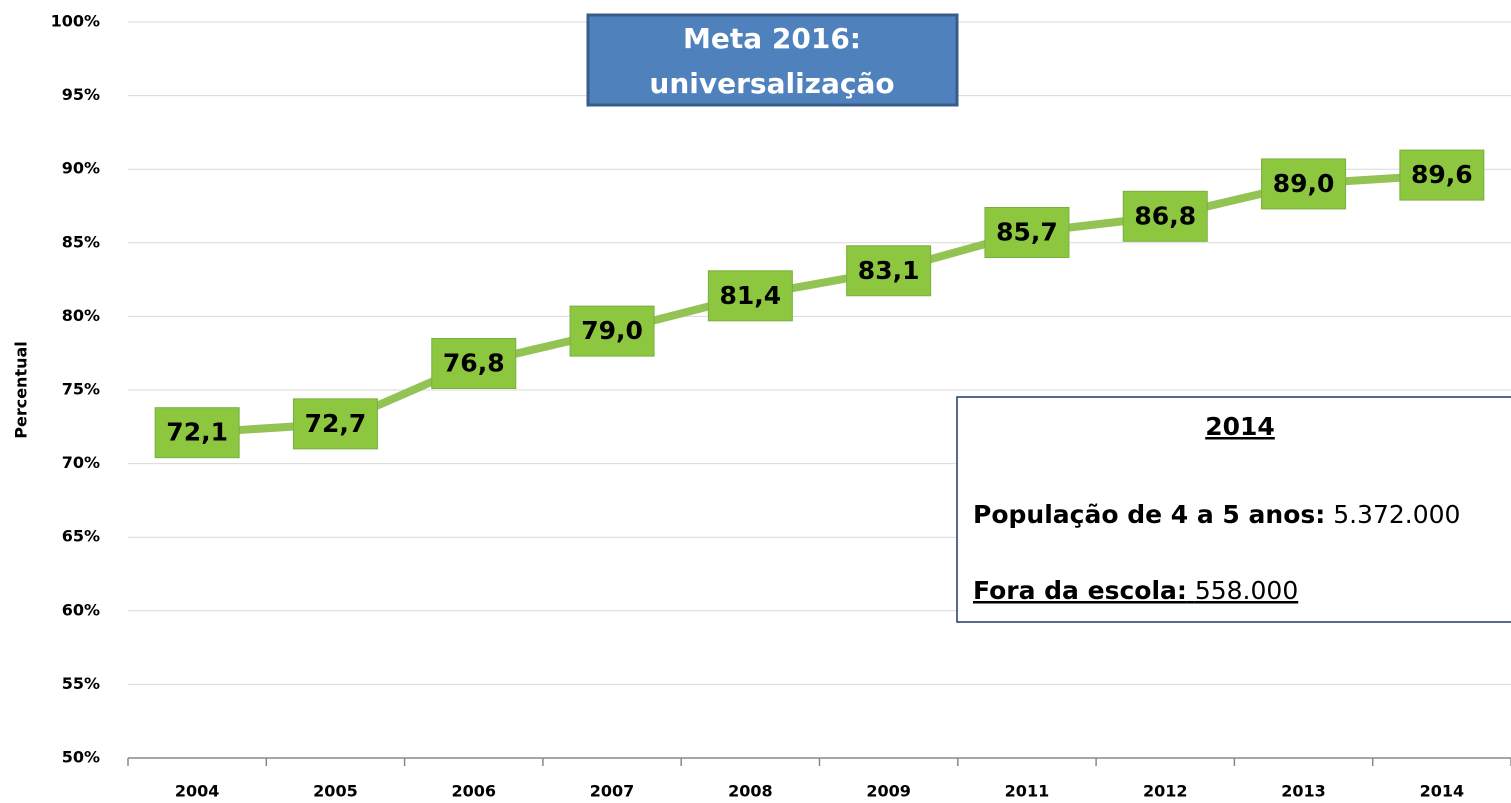 This screenshot has width=1511, height=803. I want to click on data-label: 83,1, so click(889, 270).